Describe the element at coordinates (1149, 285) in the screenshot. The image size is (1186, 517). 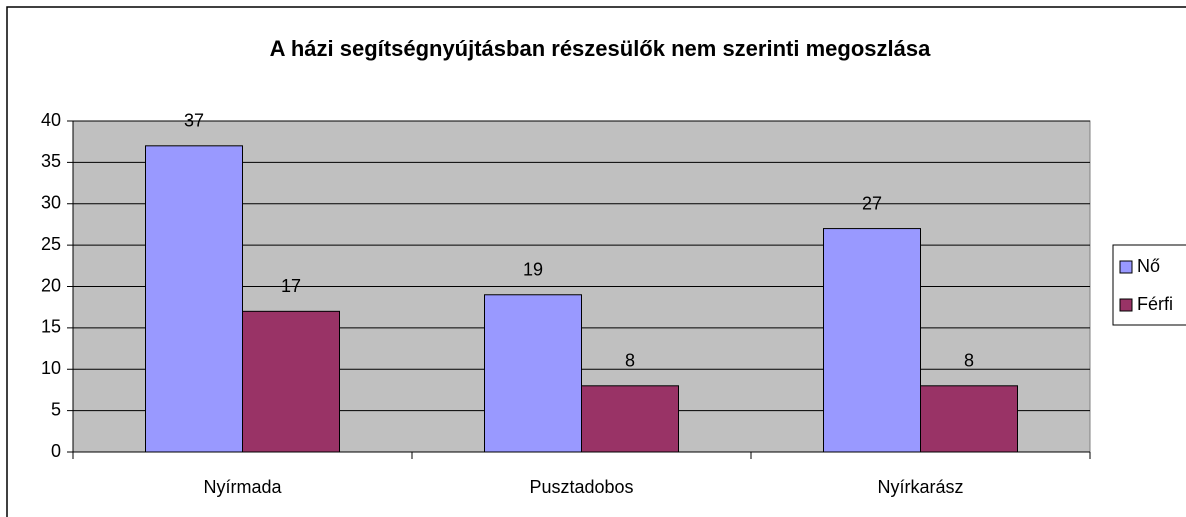
I see `legend-box` at that location.